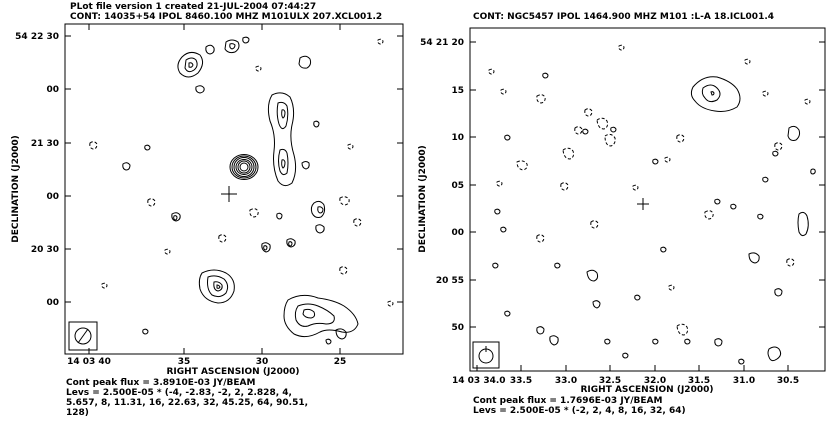 The height and width of the screenshot is (422, 830). Describe the element at coordinates (184, 362) in the screenshot. I see `left-x-tick-label: 35` at that location.